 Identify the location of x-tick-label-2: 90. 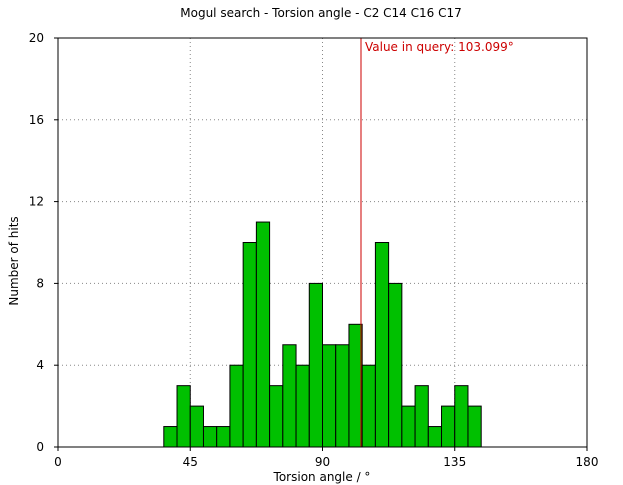
(322, 462).